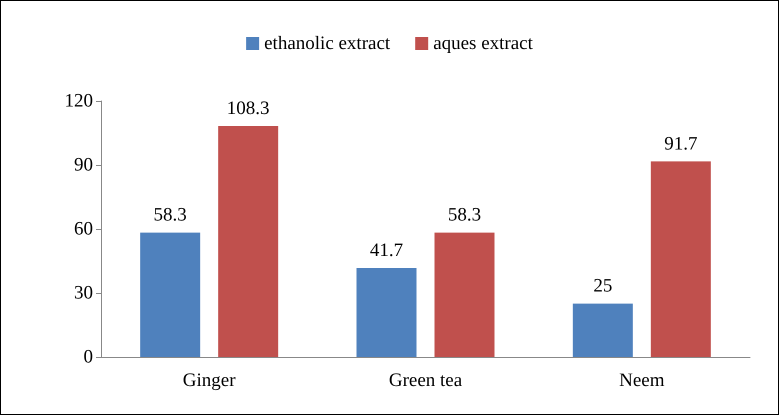 The image size is (779, 415). What do you see at coordinates (425, 380) in the screenshot?
I see `x-tick-label: Green tea` at bounding box center [425, 380].